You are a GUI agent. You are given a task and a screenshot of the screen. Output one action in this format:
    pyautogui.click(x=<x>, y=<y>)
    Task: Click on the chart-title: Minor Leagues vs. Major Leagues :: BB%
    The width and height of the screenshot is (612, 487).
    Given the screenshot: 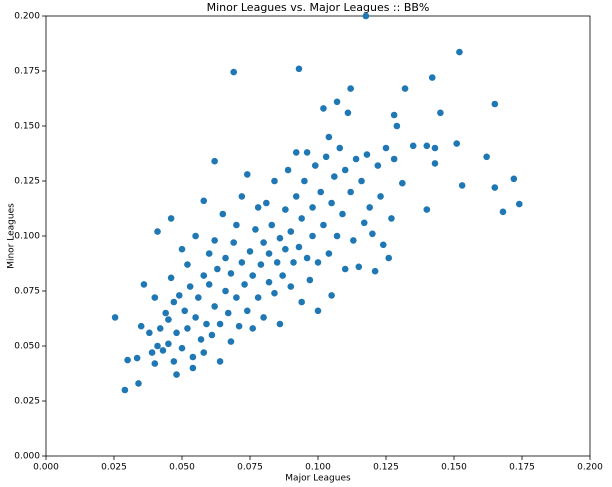 What is the action you would take?
    pyautogui.click(x=318, y=7)
    